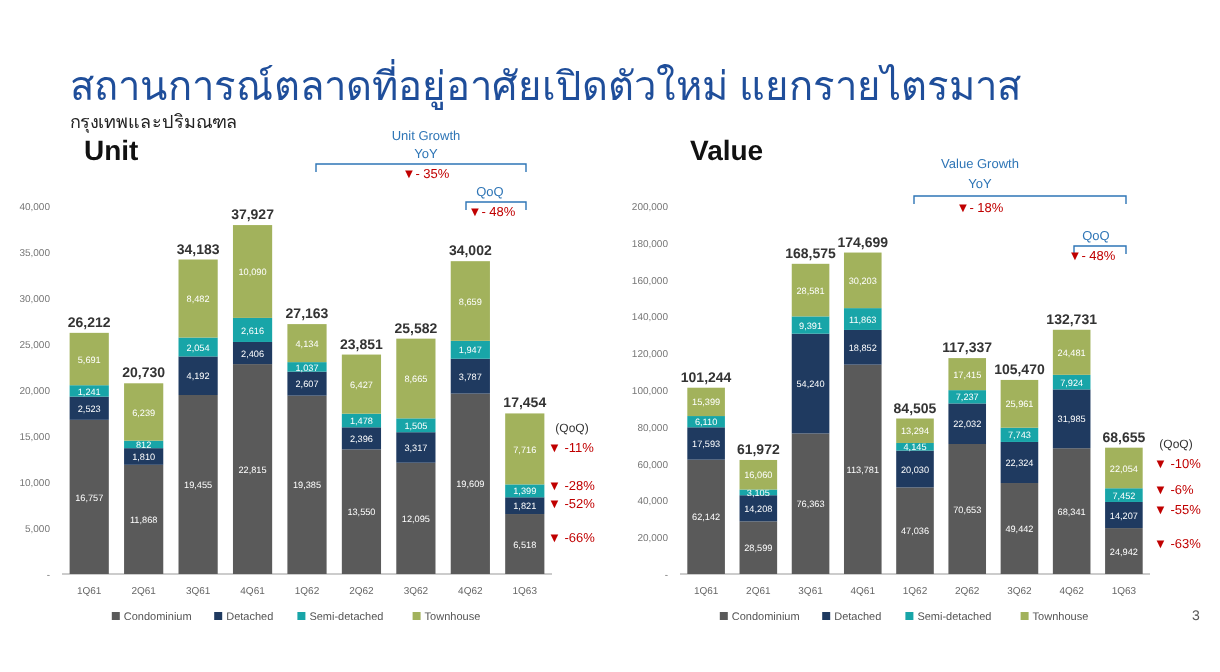  Describe the element at coordinates (546, 85) in the screenshot. I see `text: สถานการณ์ตลาดที่อยู่อาศัยเปิดตัวใหม่ แยกรายไตรมาส` at that location.